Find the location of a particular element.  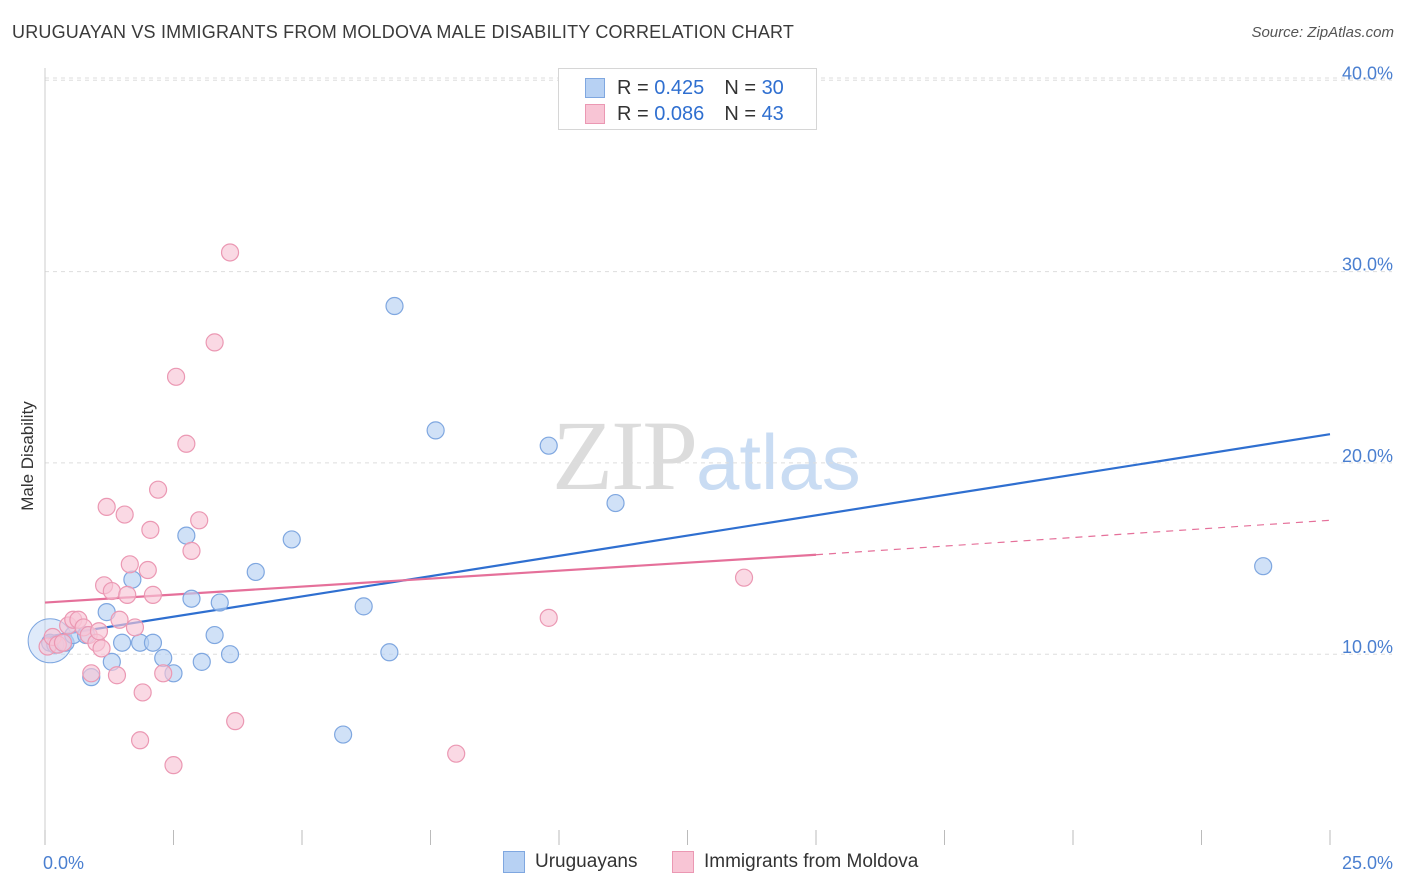

legend-n-value: 43 is located at coordinates (772, 113).